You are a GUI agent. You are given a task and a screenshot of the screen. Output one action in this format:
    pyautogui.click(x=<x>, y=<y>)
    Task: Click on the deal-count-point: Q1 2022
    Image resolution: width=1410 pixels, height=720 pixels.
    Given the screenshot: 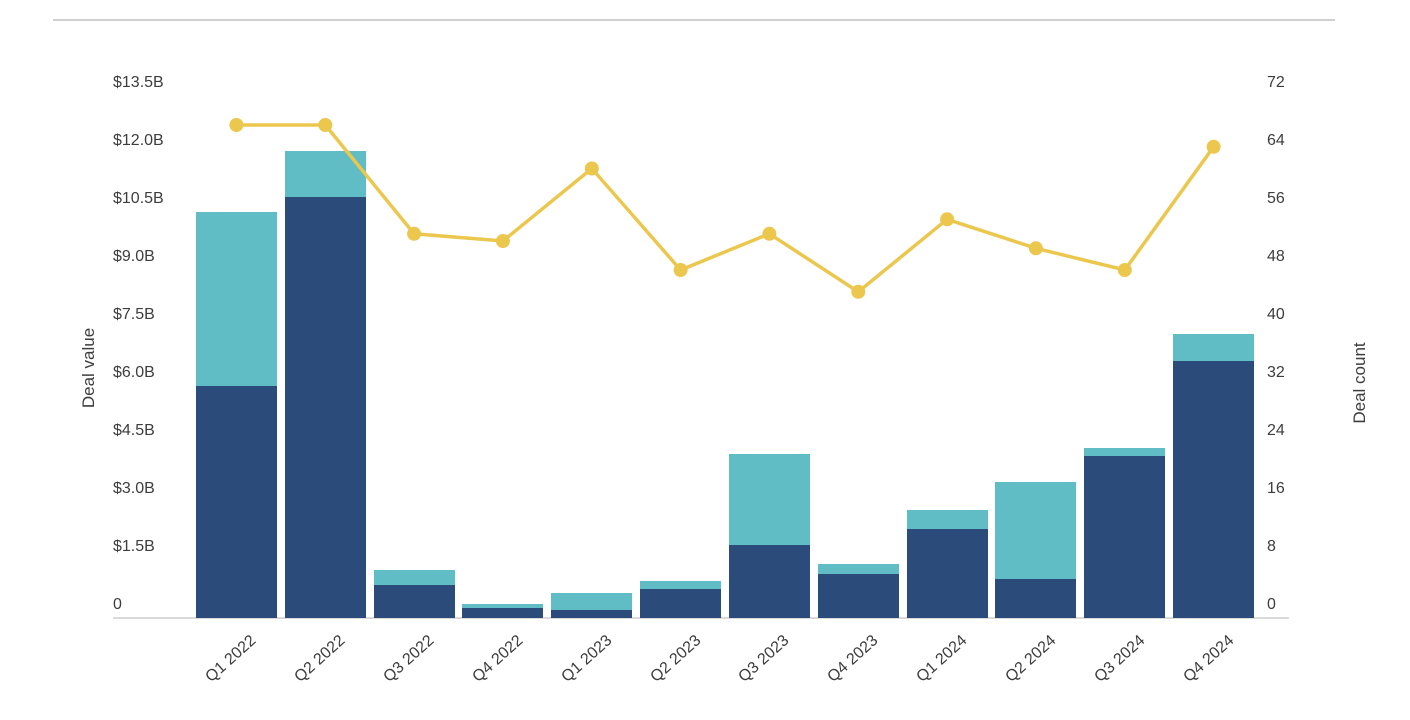 What is the action you would take?
    pyautogui.click(x=236, y=125)
    